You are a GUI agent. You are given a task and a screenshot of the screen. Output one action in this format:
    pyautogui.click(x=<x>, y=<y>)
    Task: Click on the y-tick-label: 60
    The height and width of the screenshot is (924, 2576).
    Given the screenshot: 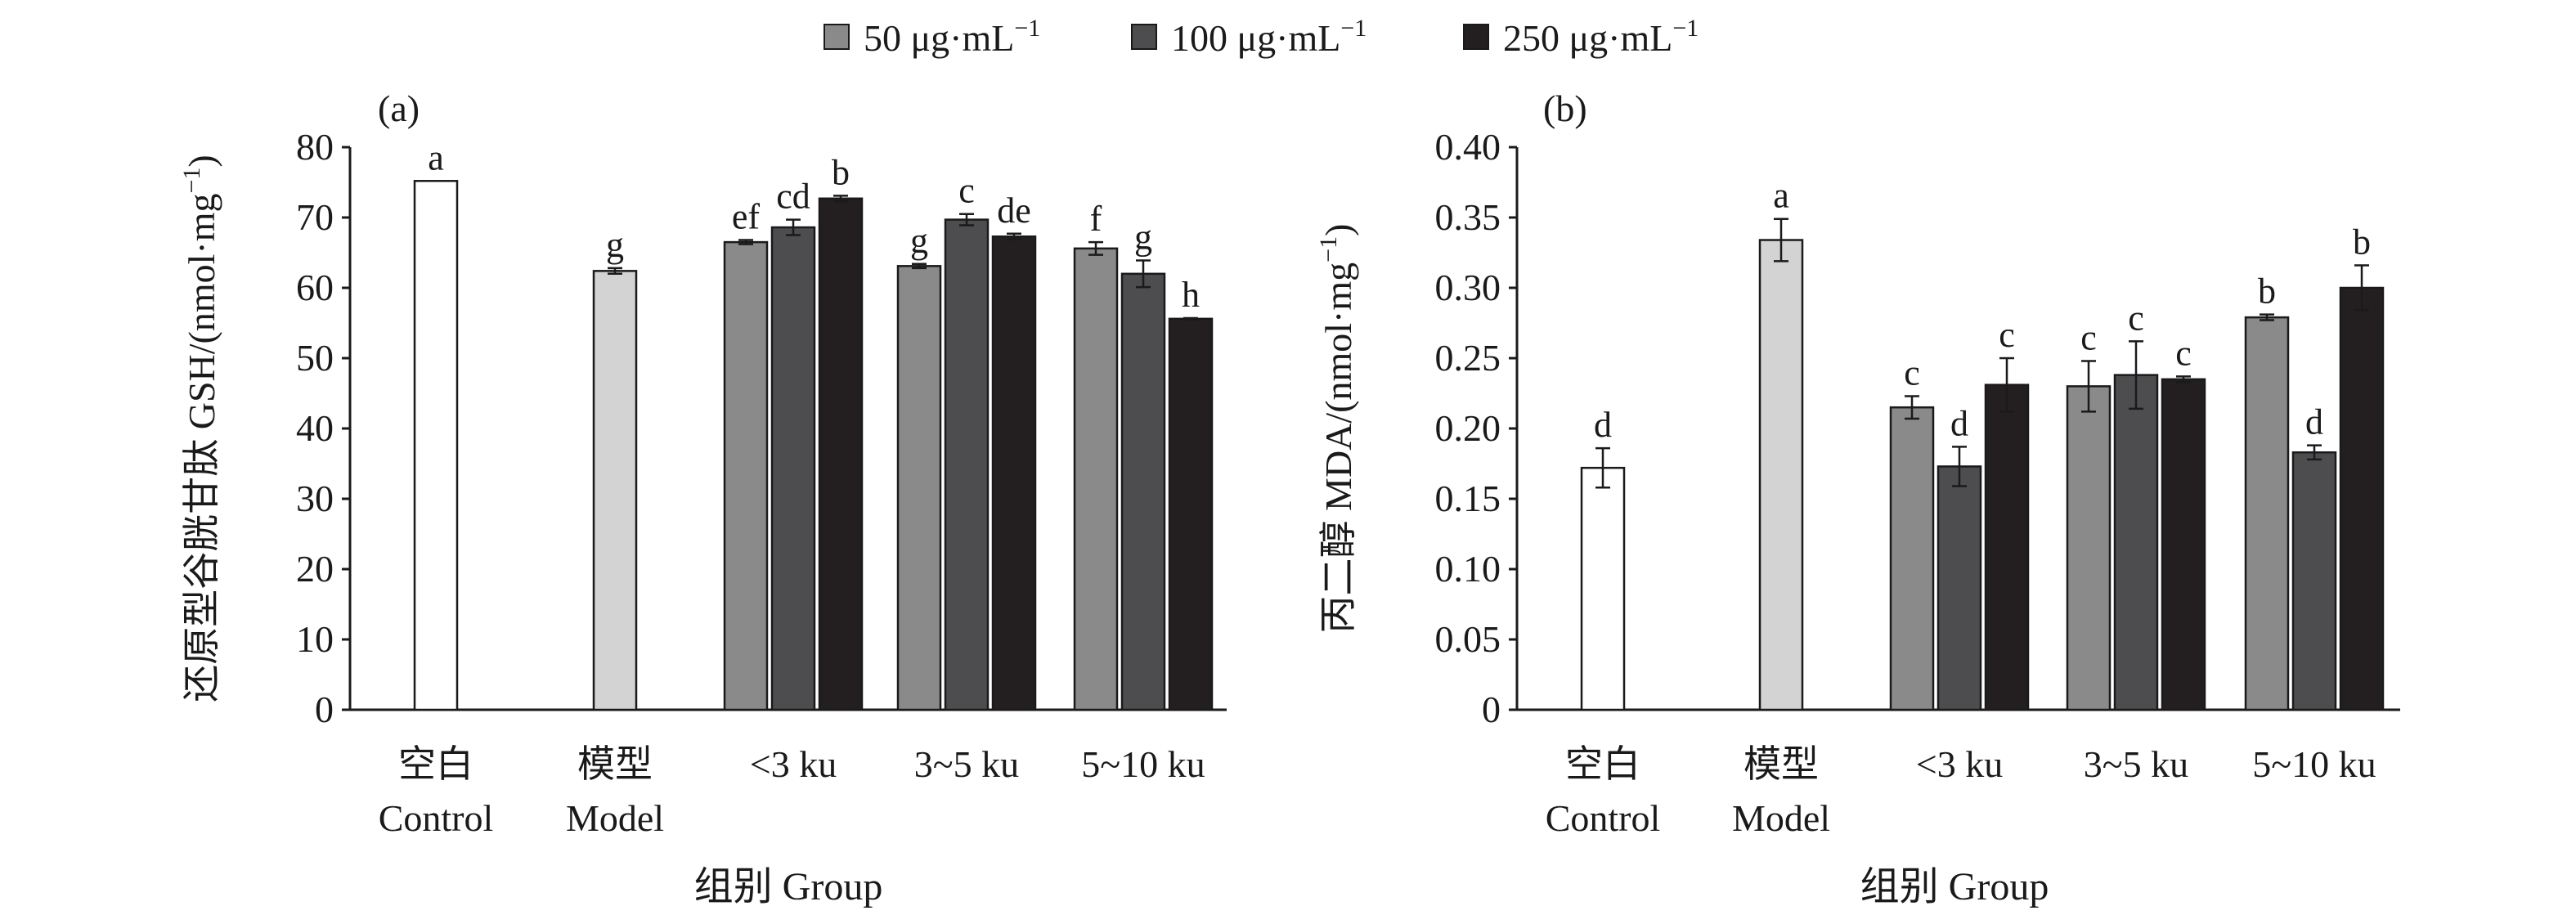 What is the action you would take?
    pyautogui.click(x=315, y=287)
    